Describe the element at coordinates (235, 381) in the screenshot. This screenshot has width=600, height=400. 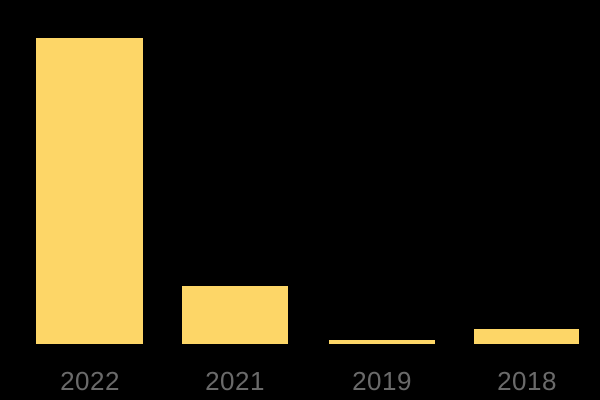
I see `x-tick-label-2021: 2021` at that location.